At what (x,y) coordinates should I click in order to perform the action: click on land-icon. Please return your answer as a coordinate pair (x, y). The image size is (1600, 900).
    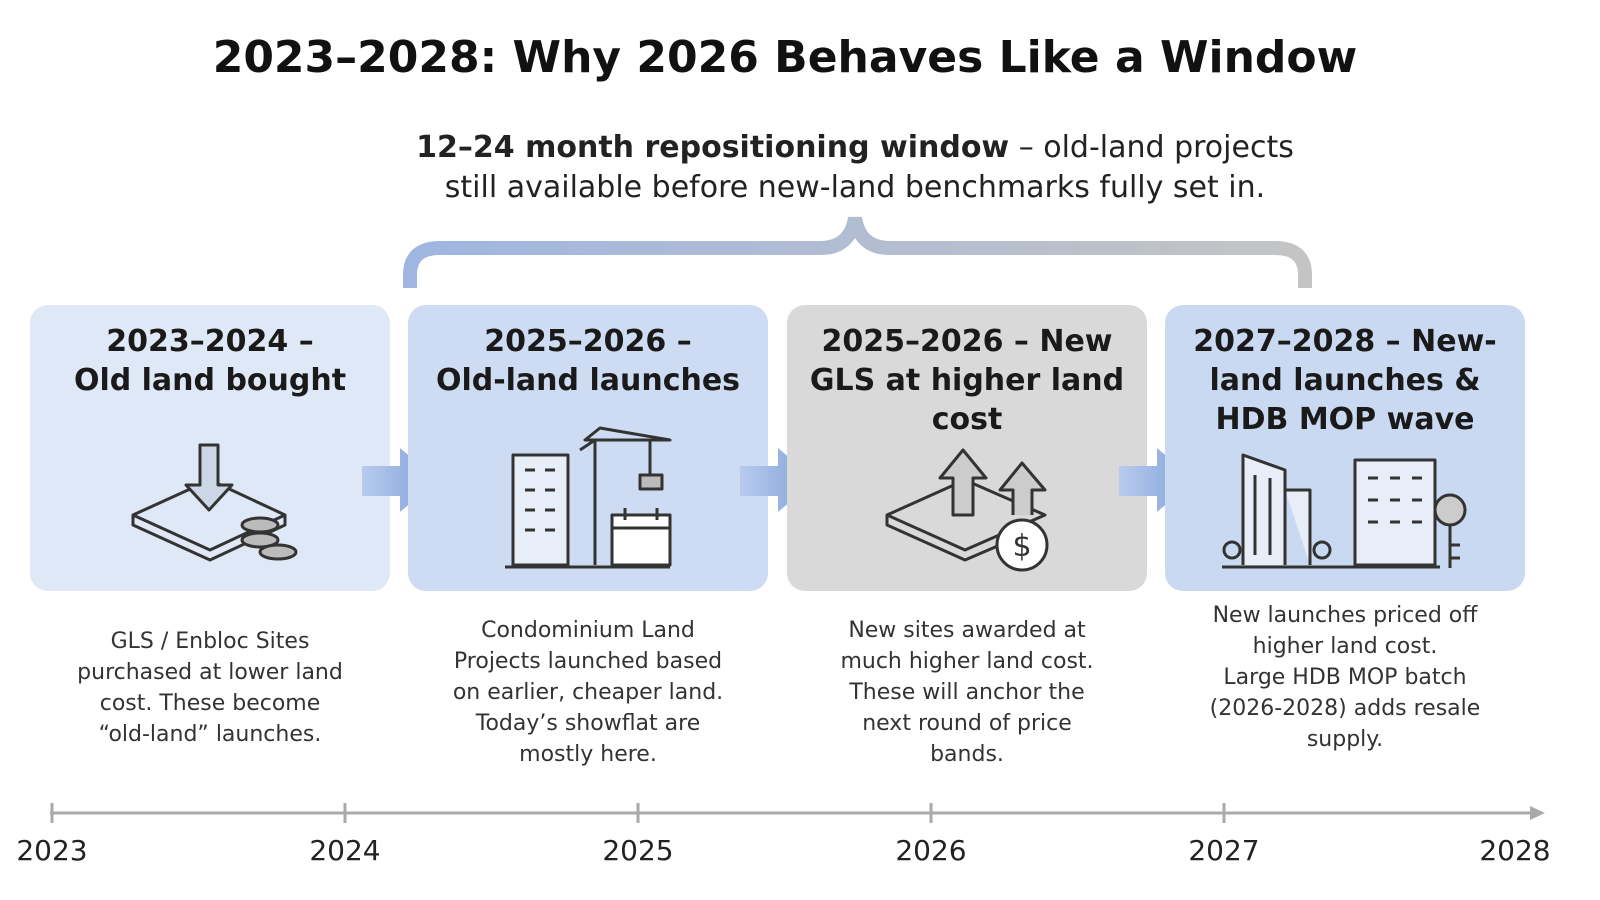
    Looking at the image, I should click on (214, 502).